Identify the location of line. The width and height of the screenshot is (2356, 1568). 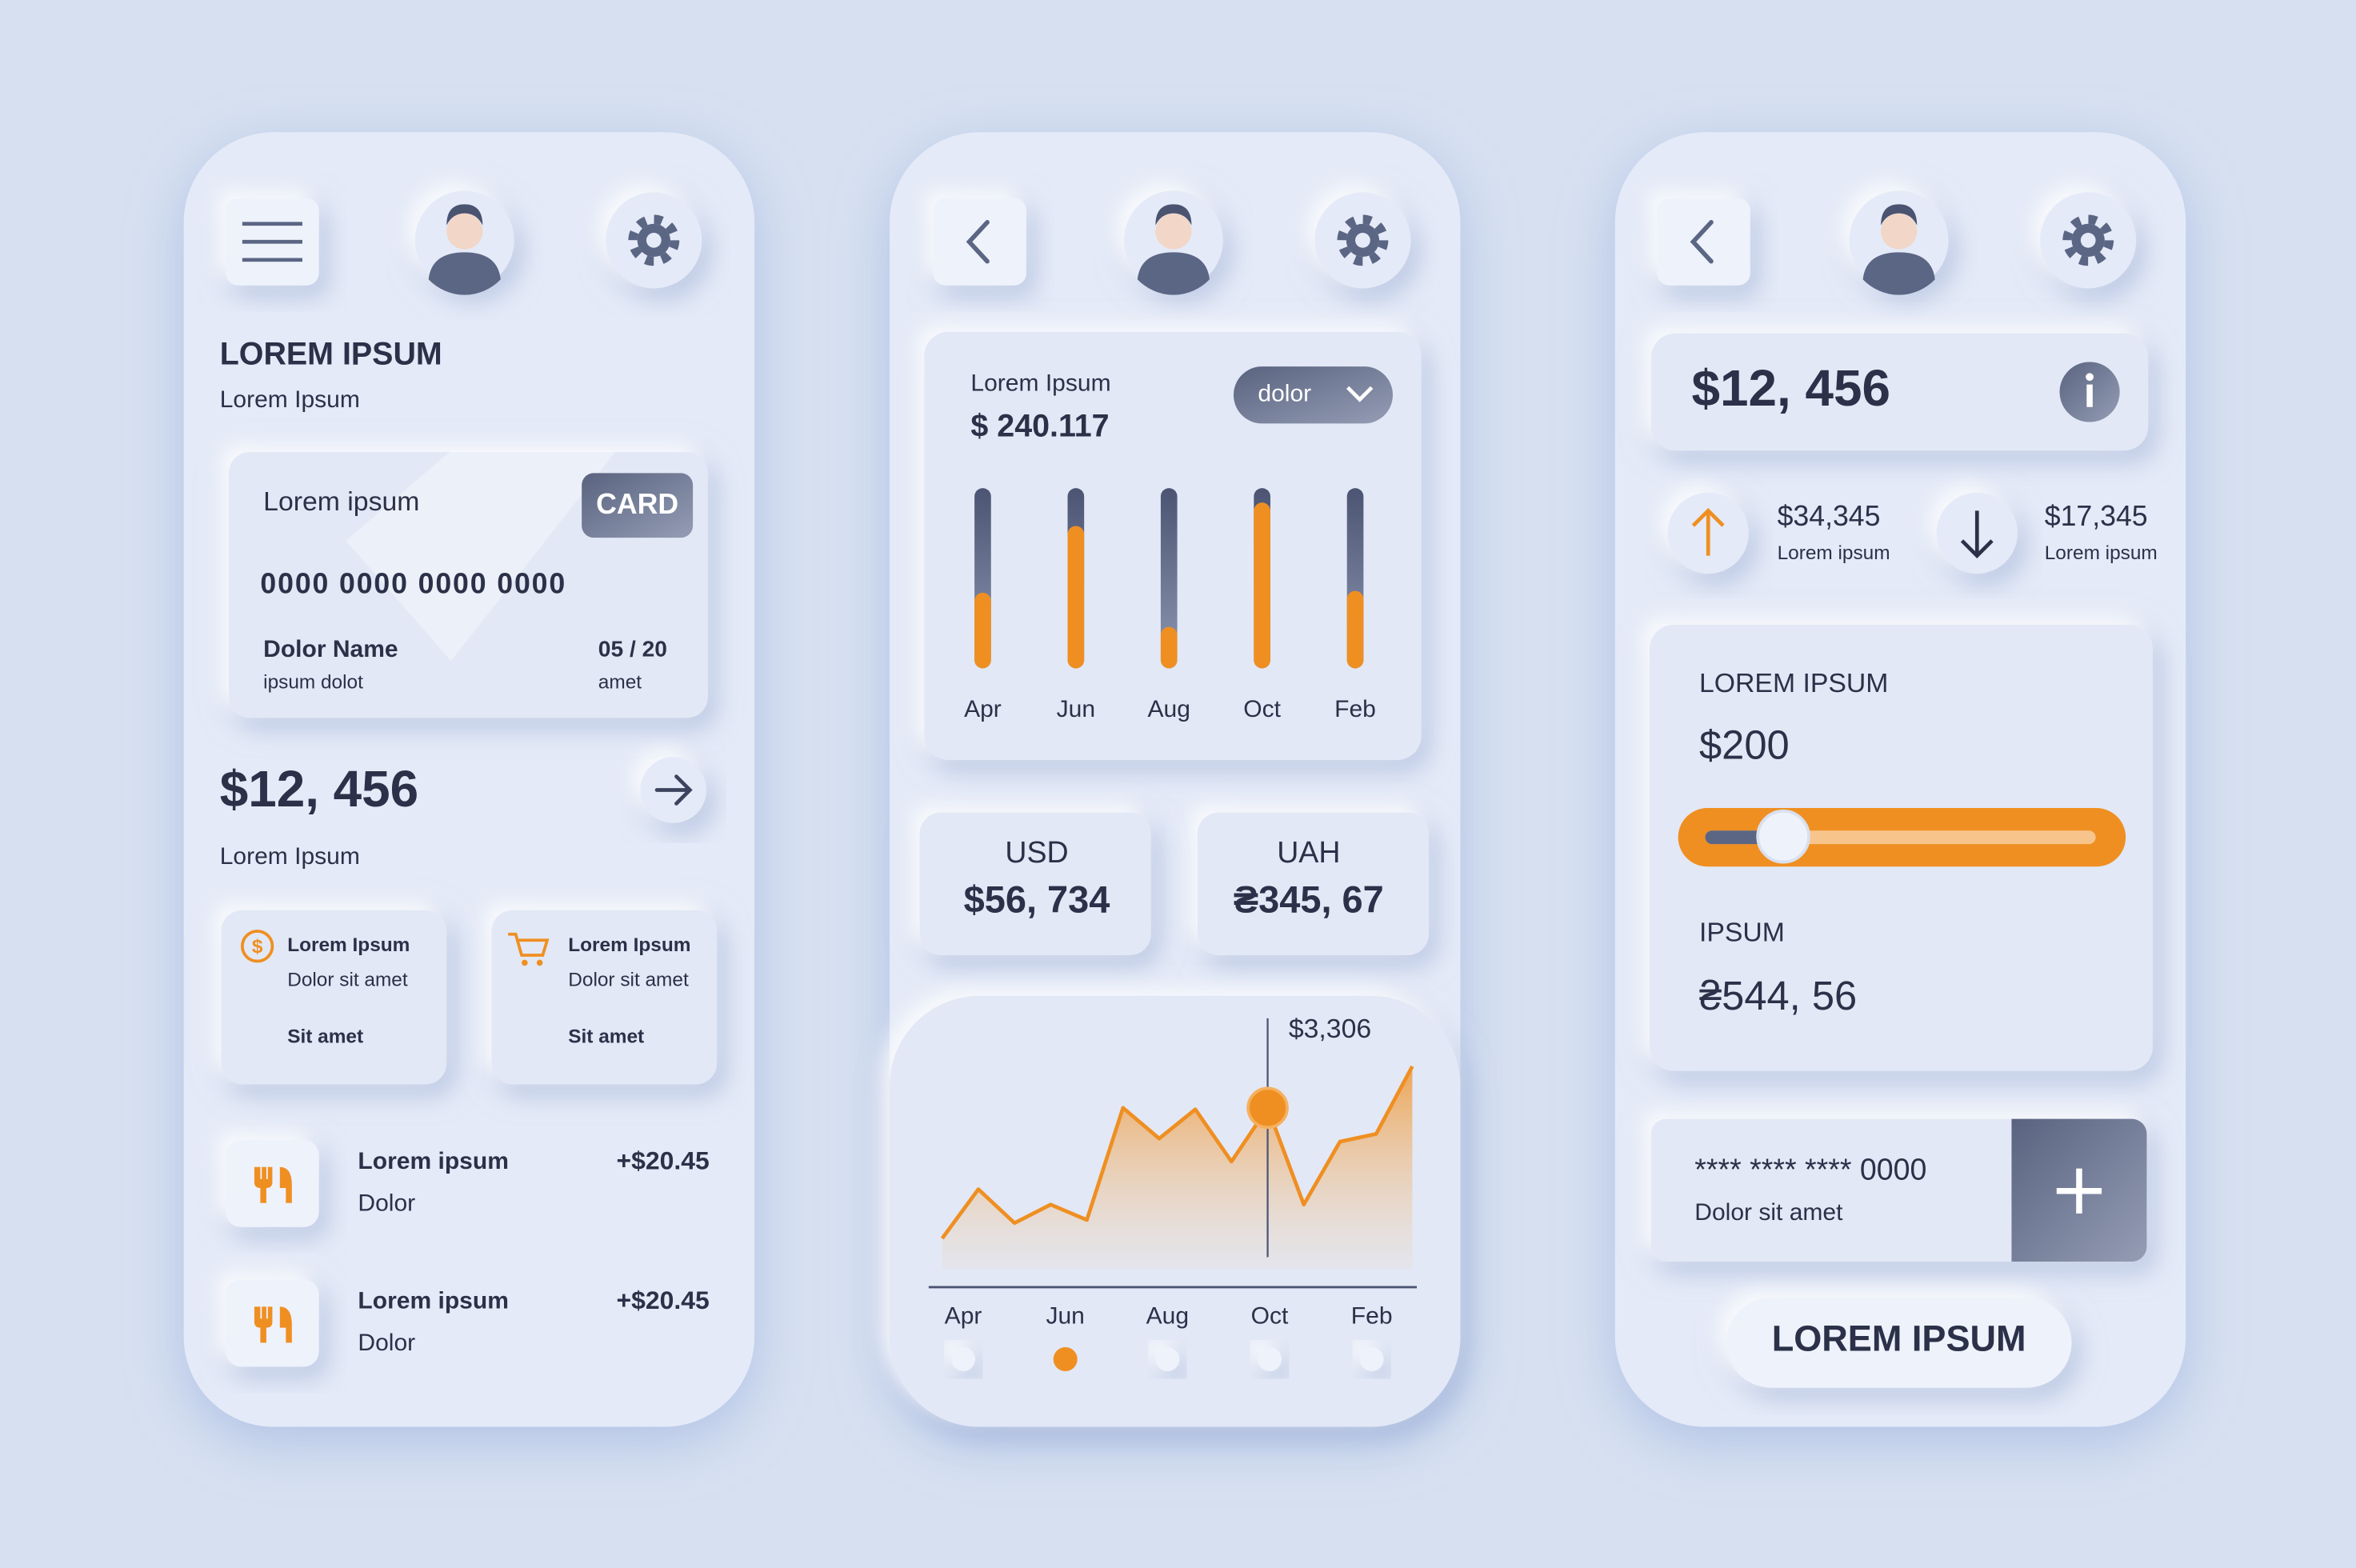
(1177, 1152).